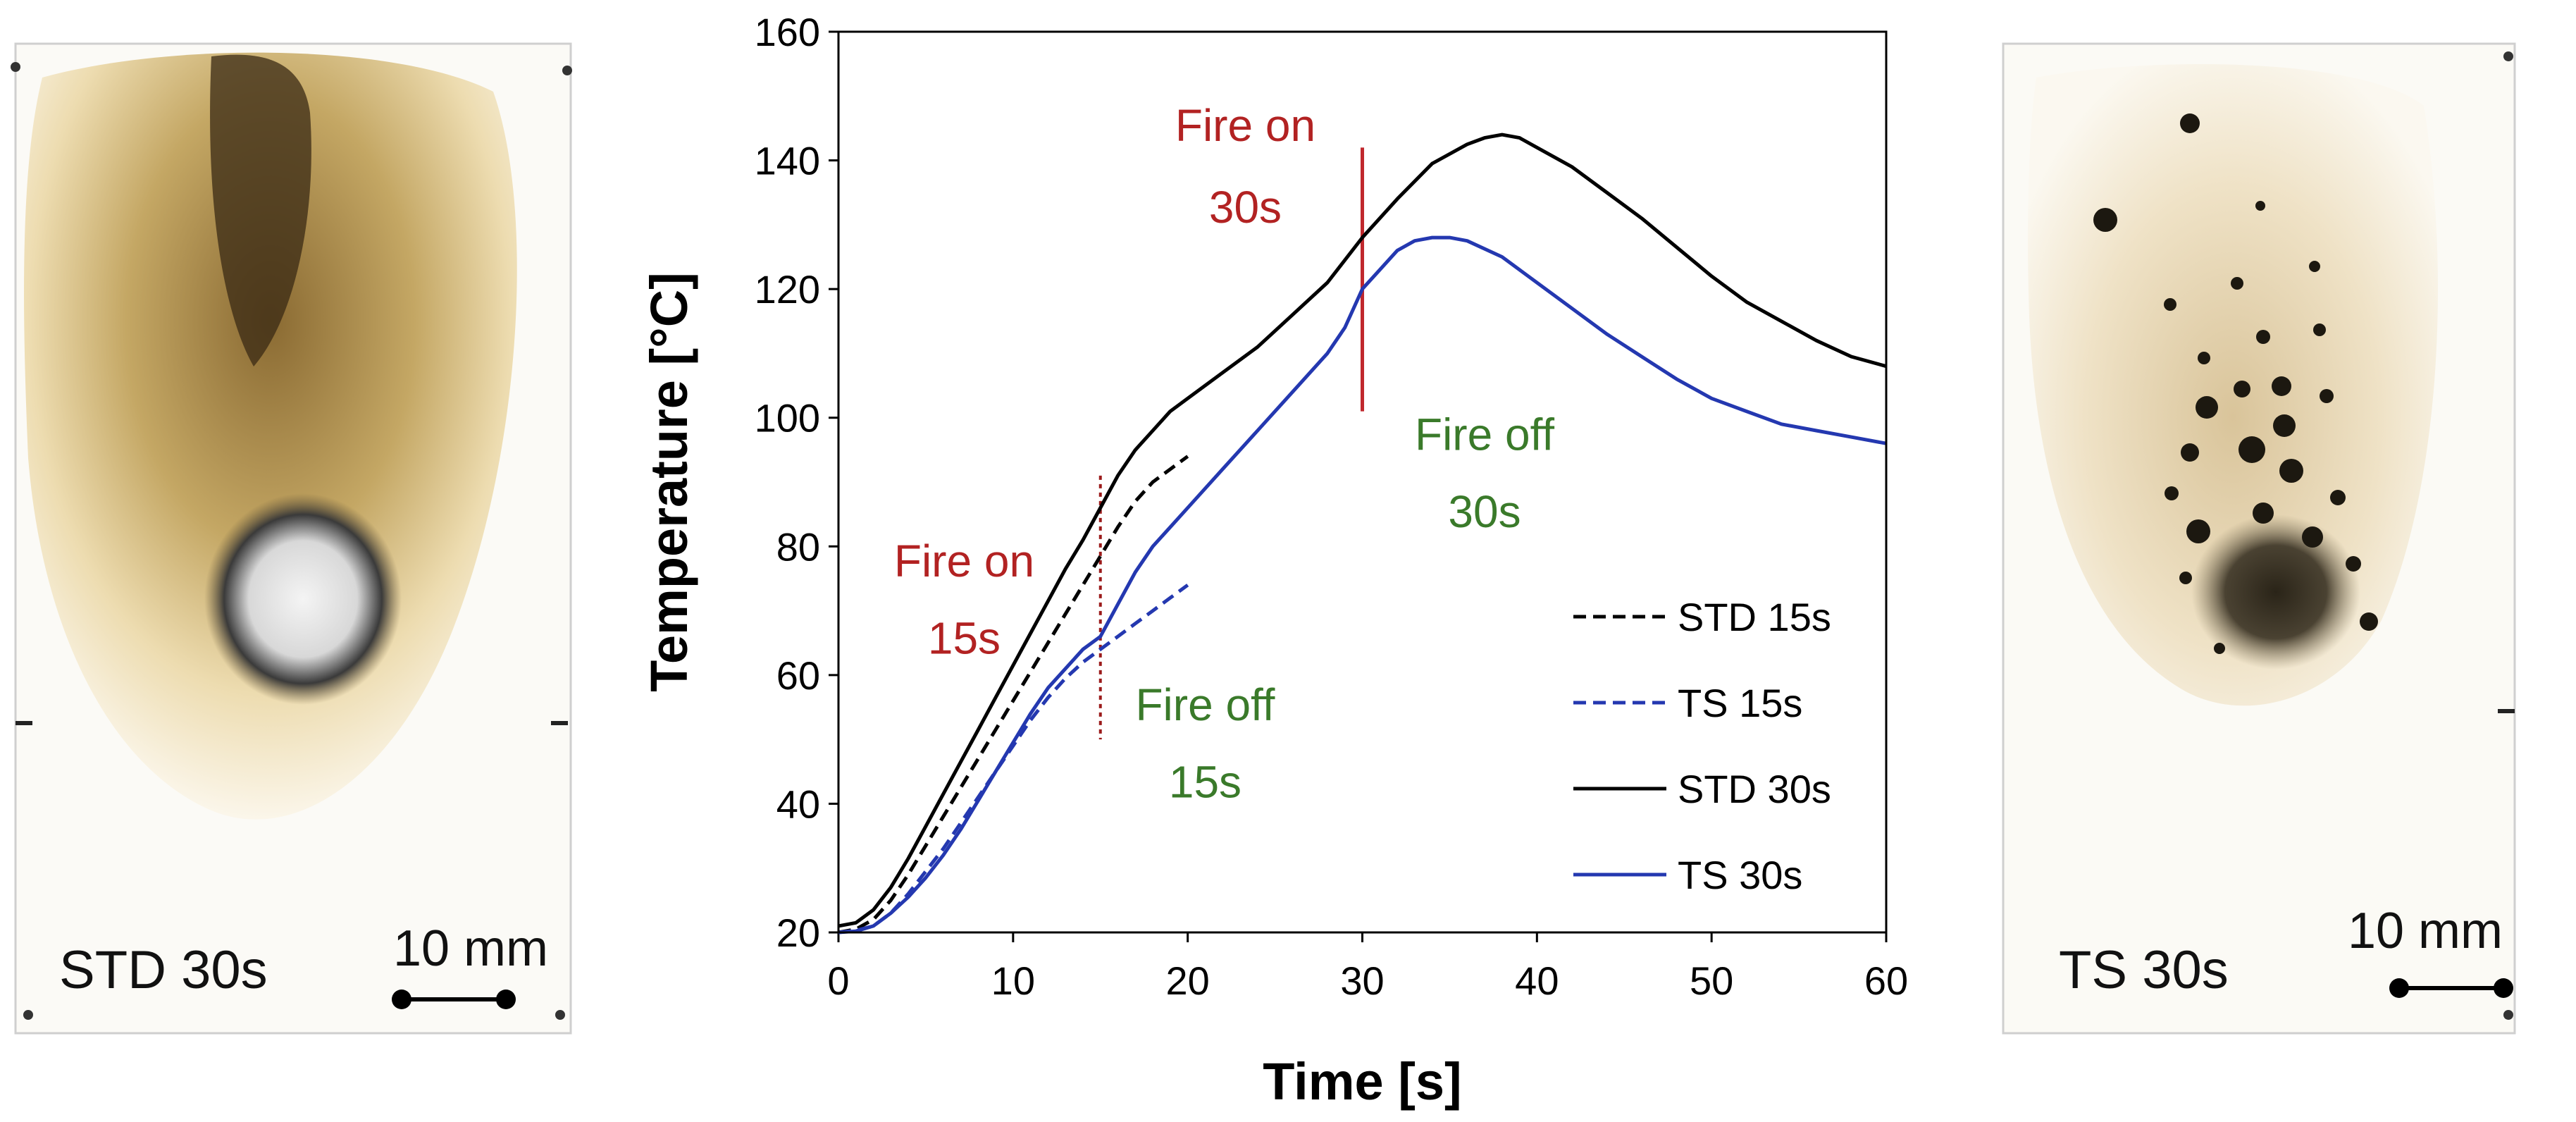 The image size is (2576, 1122). What do you see at coordinates (1188, 980) in the screenshot?
I see `x-tick-label: 20` at bounding box center [1188, 980].